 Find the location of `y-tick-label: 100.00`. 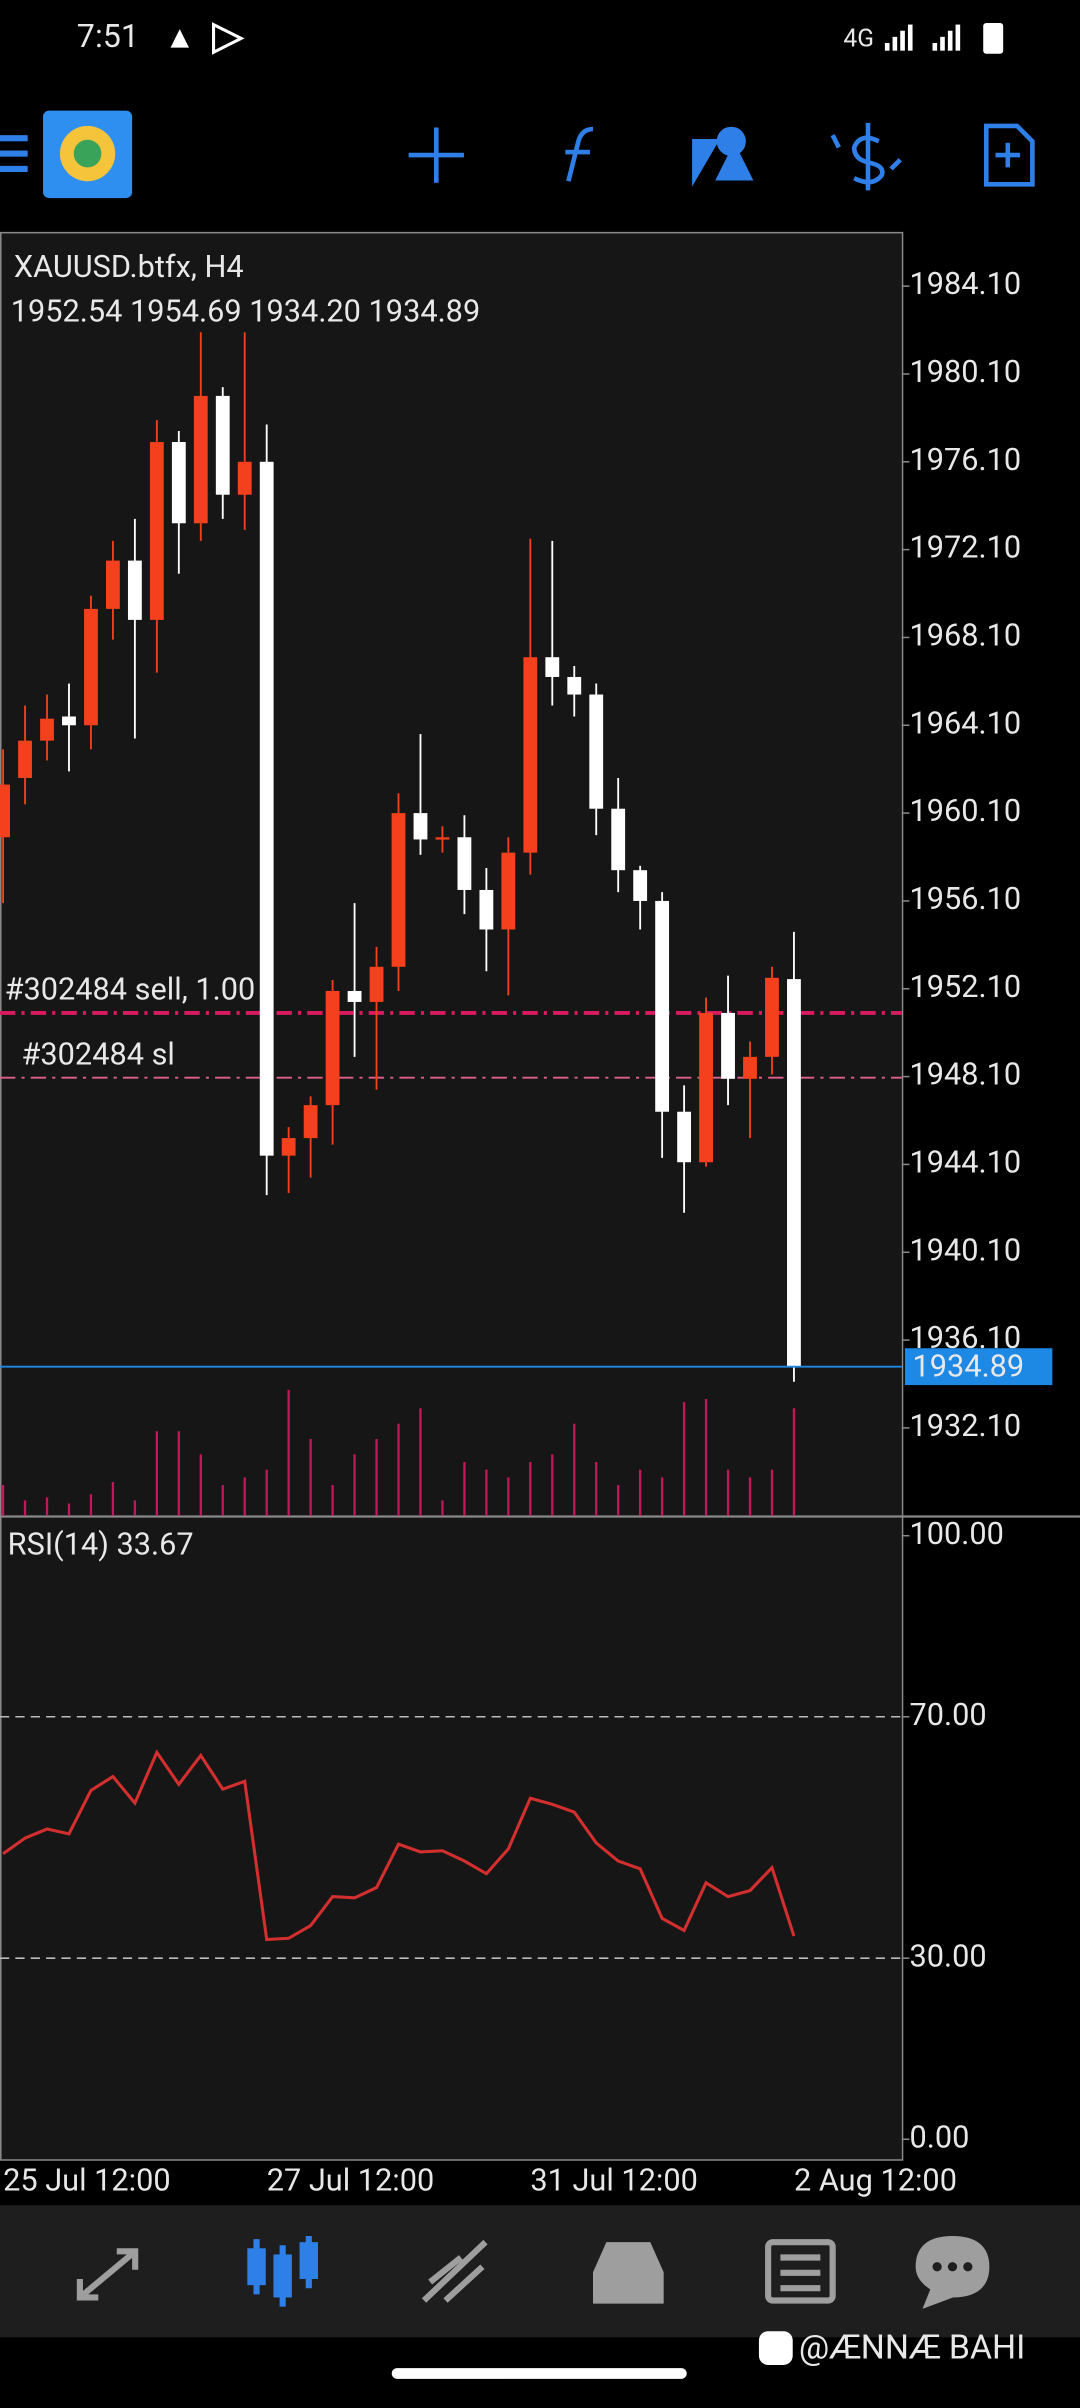

y-tick-label: 100.00 is located at coordinates (956, 1534).